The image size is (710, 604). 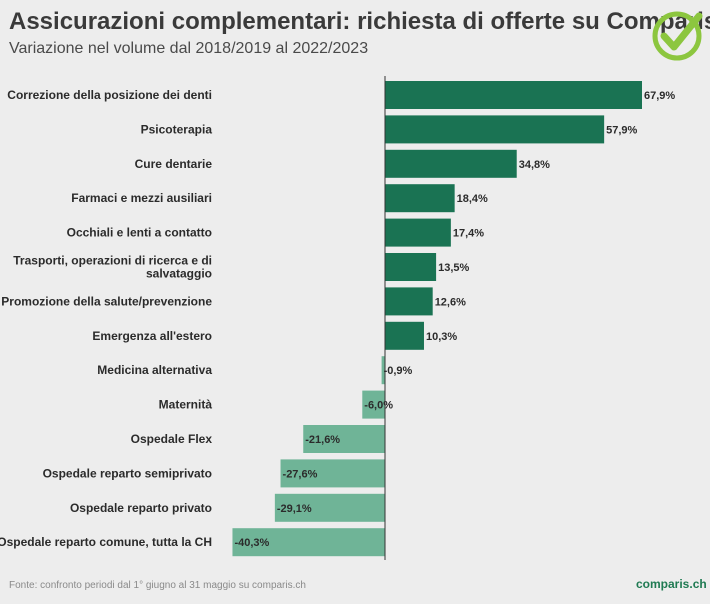 I want to click on value-label-5: 13,5%, so click(x=453, y=268).